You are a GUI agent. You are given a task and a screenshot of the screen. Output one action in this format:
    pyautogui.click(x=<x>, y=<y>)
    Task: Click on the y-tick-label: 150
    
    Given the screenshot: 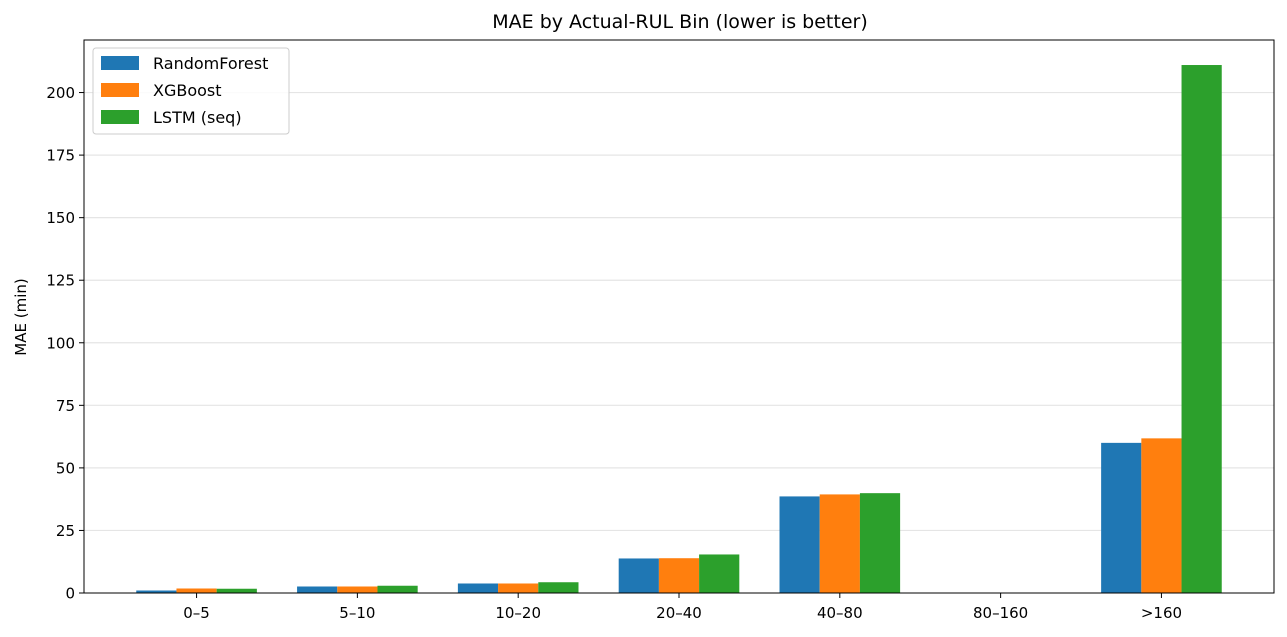 What is the action you would take?
    pyautogui.click(x=60, y=218)
    